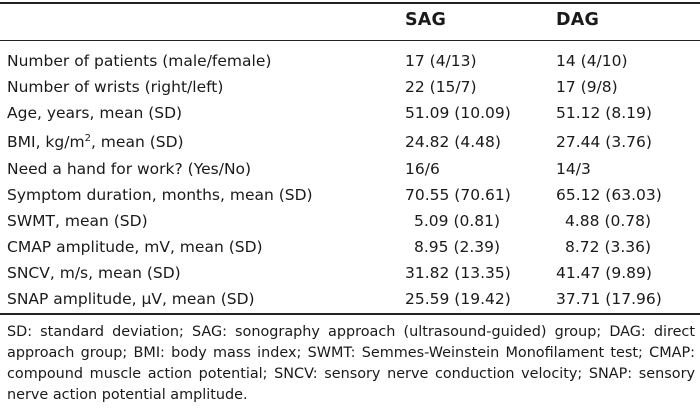 This screenshot has width=700, height=420. What do you see at coordinates (422, 169) in the screenshot?
I see `sag-value: 16/6` at bounding box center [422, 169].